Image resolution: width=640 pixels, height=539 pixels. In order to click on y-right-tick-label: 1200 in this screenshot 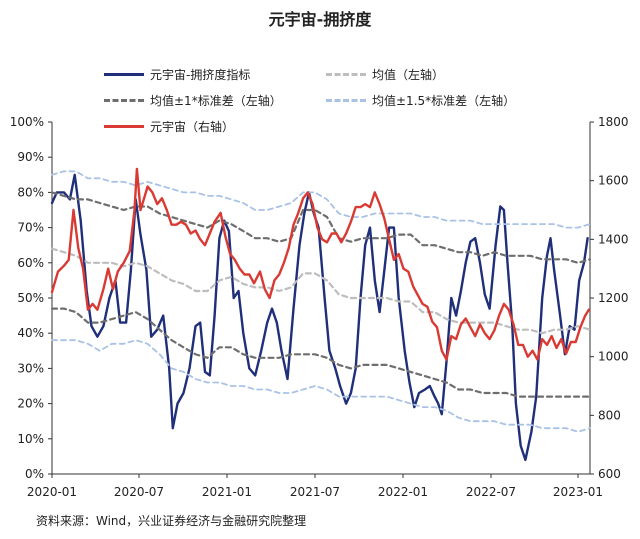, I will do `click(613, 298)`.